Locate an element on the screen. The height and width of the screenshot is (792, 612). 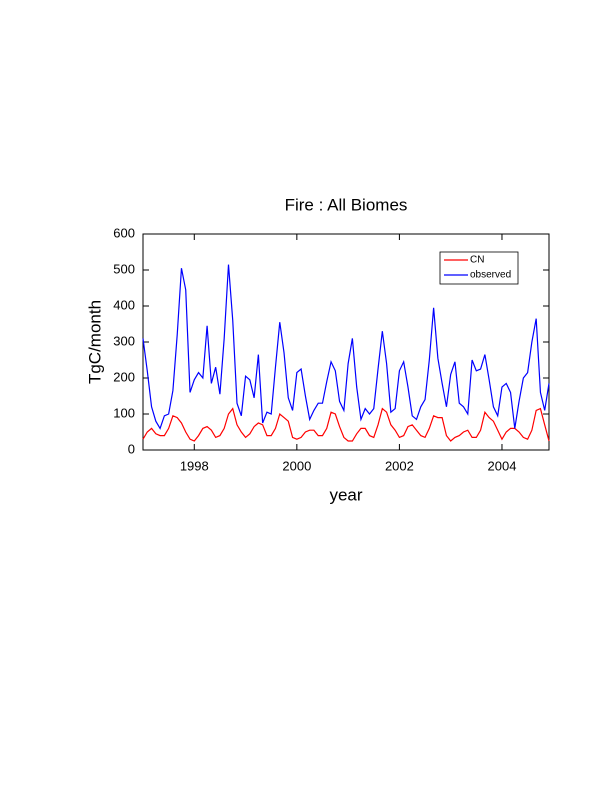
y-tick-label: 100 is located at coordinates (124, 412).